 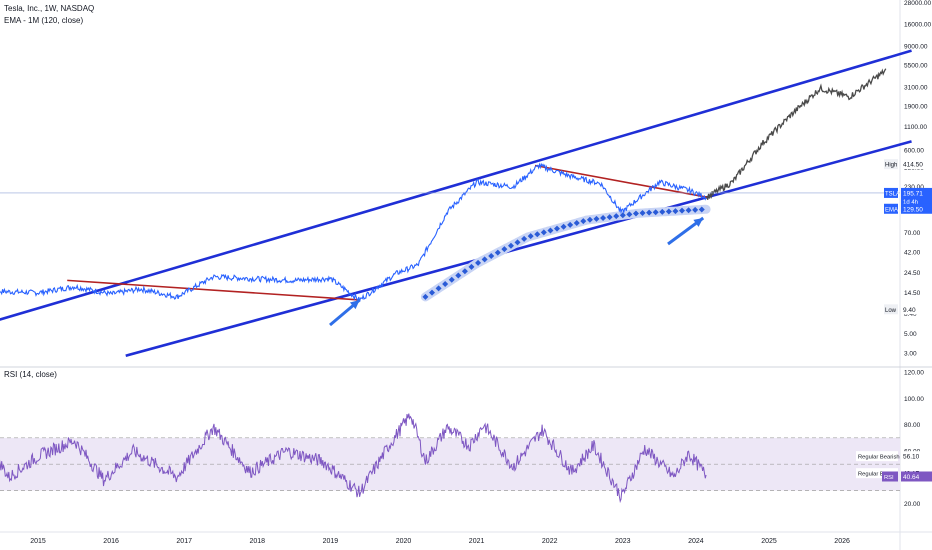 What do you see at coordinates (913, 193) in the screenshot?
I see `label-value-tsla: 195.71` at bounding box center [913, 193].